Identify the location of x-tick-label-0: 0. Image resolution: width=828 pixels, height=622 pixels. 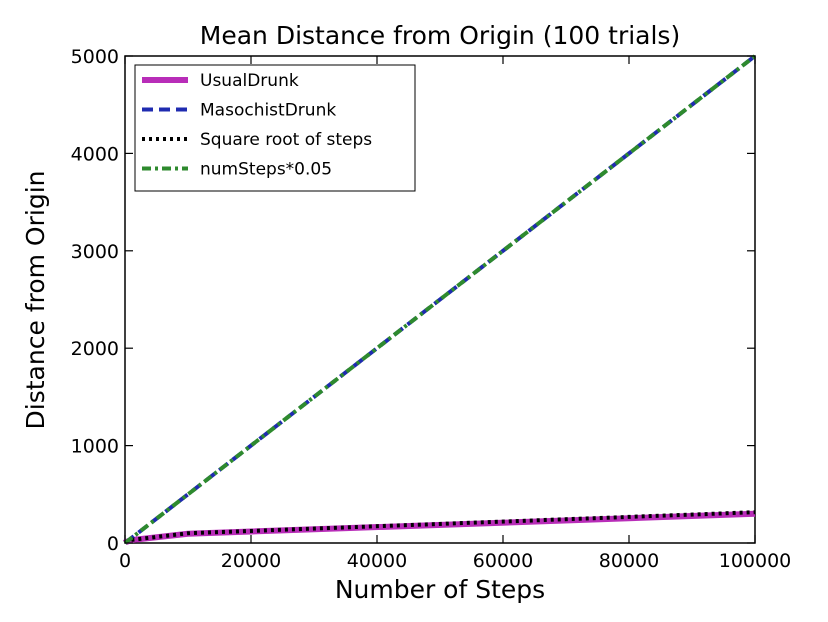
(125, 561).